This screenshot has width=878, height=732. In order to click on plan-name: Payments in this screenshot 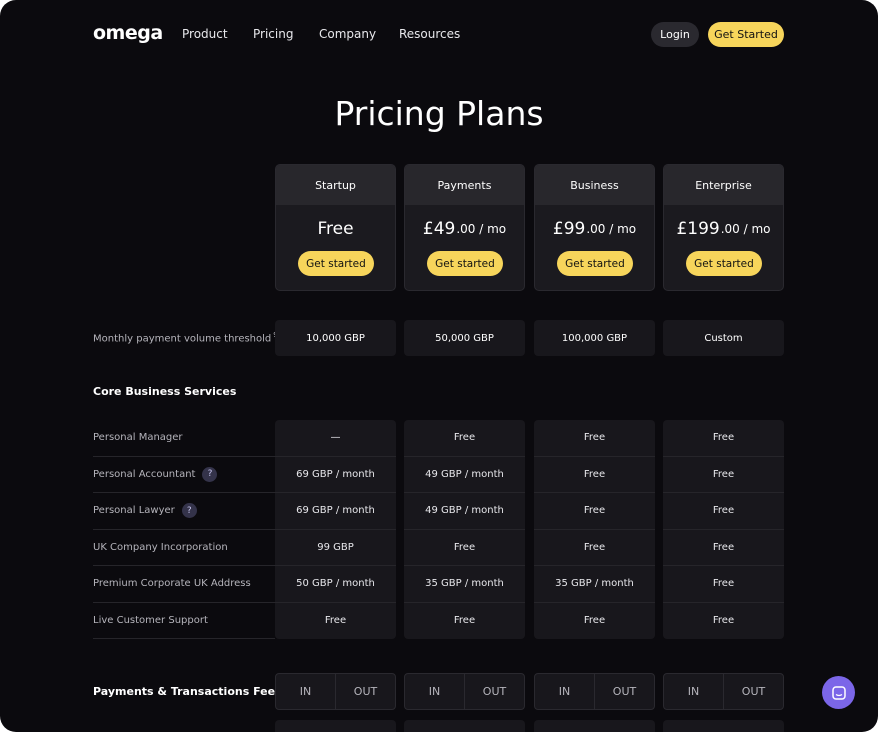, I will do `click(464, 185)`.